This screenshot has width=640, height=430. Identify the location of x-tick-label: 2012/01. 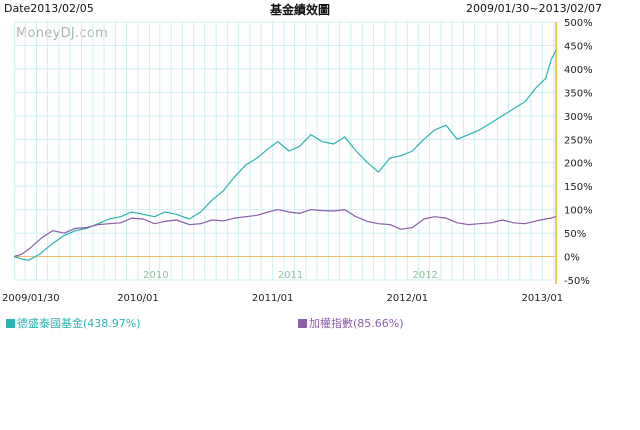
(408, 298).